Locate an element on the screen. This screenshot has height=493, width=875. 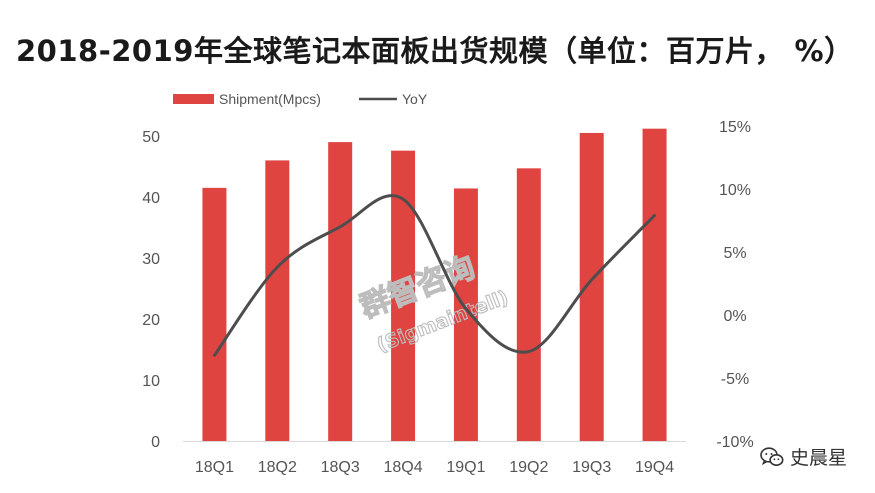
y-left-tick-label: 30 is located at coordinates (151, 259).